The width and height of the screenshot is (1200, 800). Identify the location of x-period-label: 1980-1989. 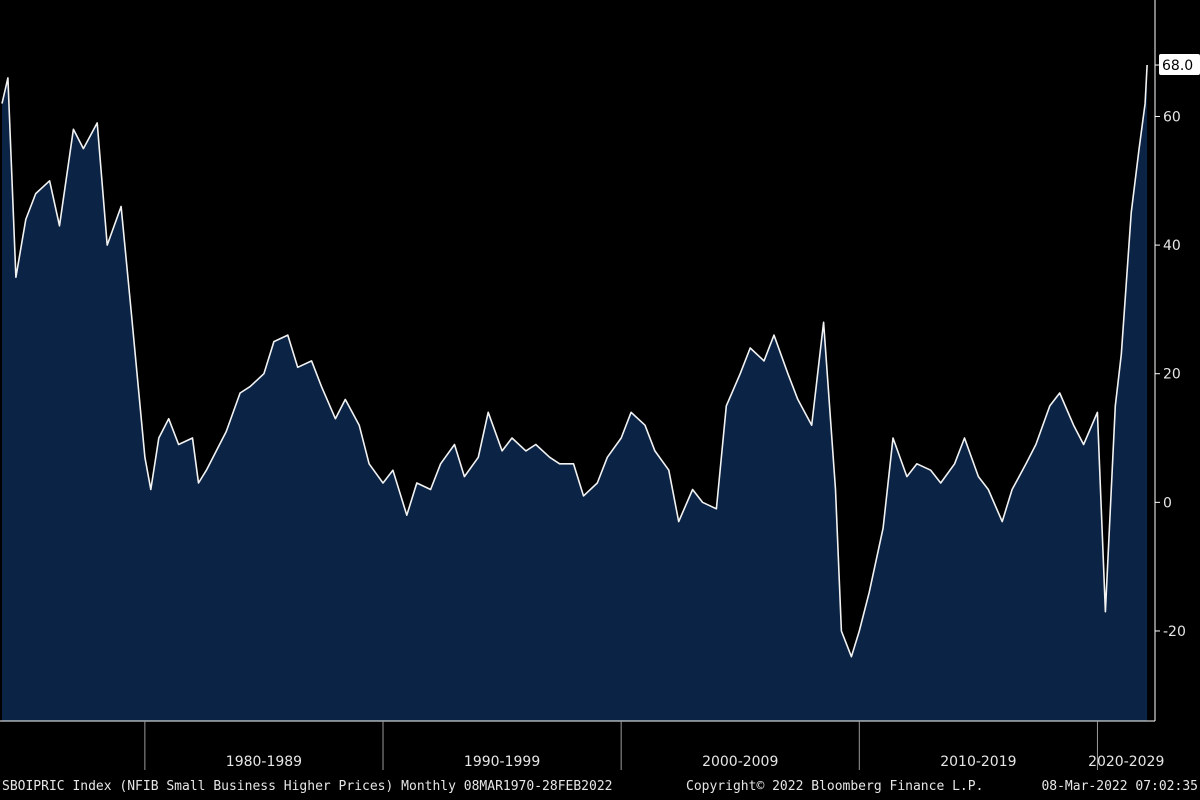
(264, 762).